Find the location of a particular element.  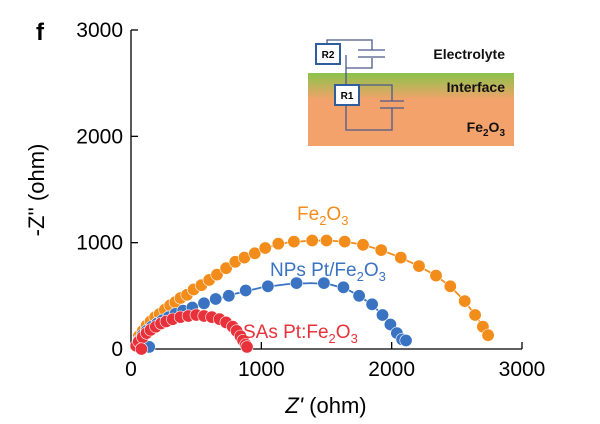

inset-r1-label: R1 is located at coordinates (347, 96).